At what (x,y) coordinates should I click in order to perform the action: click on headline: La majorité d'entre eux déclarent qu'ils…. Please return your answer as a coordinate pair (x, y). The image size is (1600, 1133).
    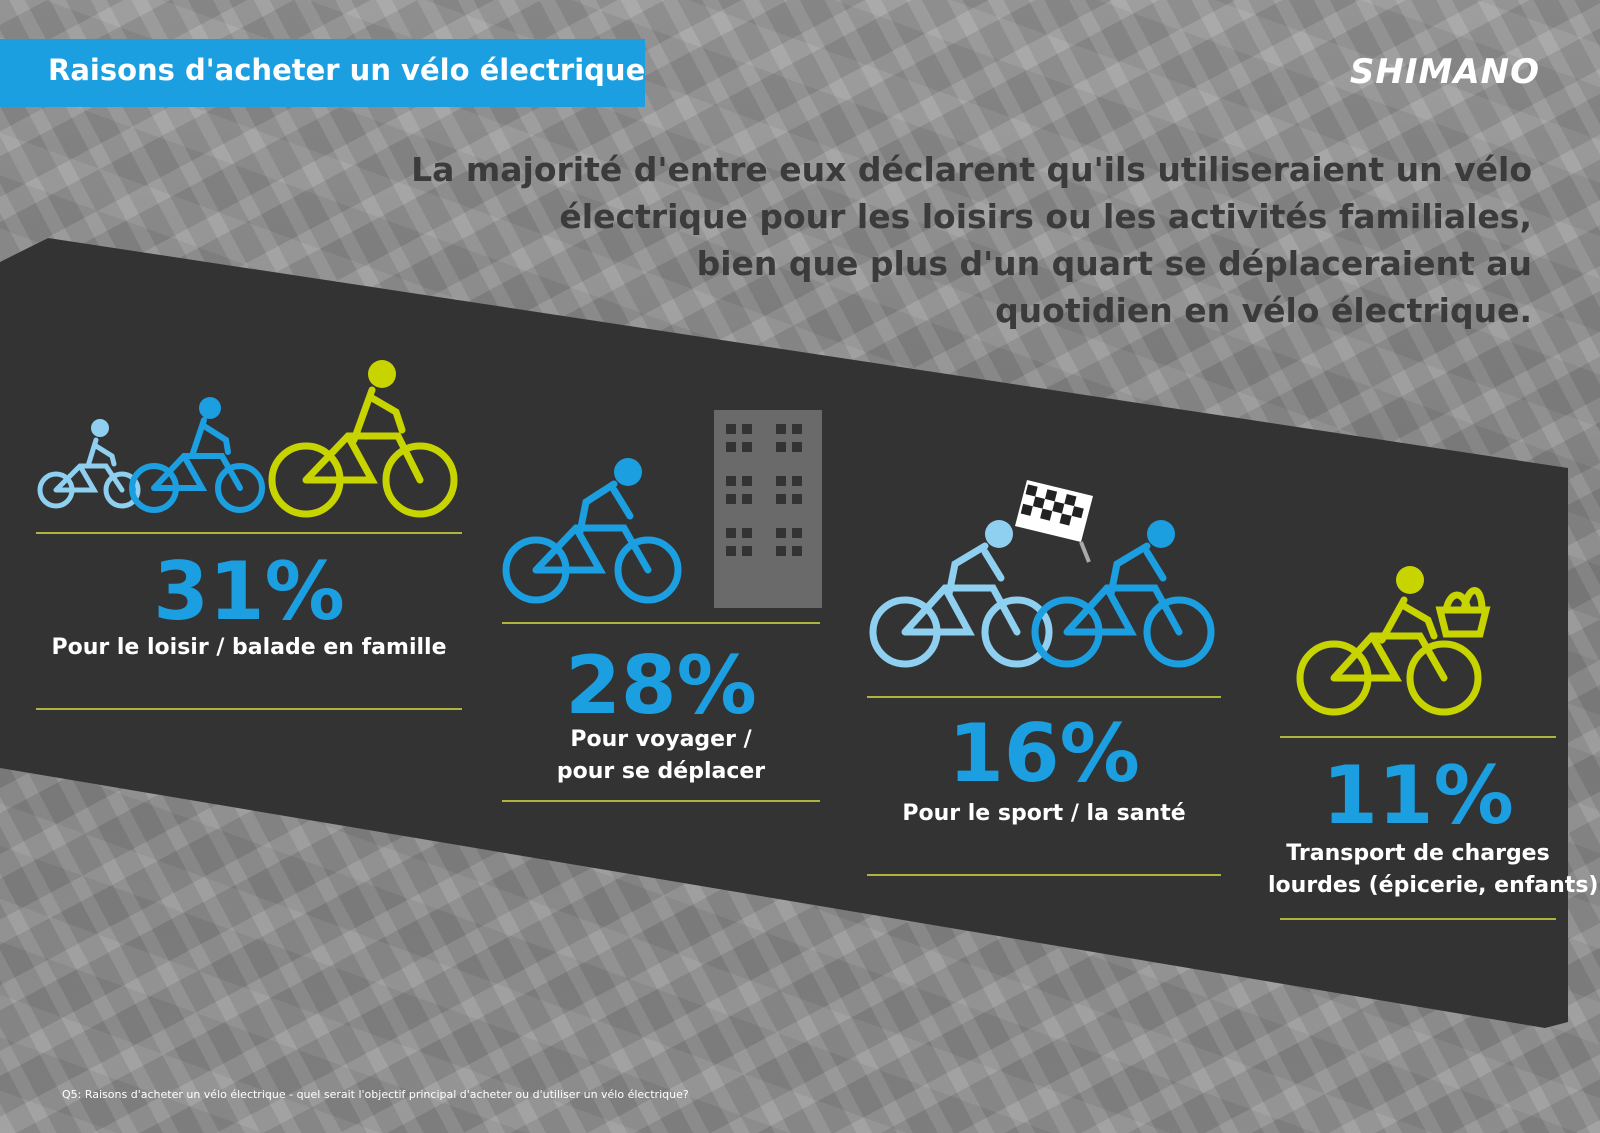
    Looking at the image, I should click on (946, 240).